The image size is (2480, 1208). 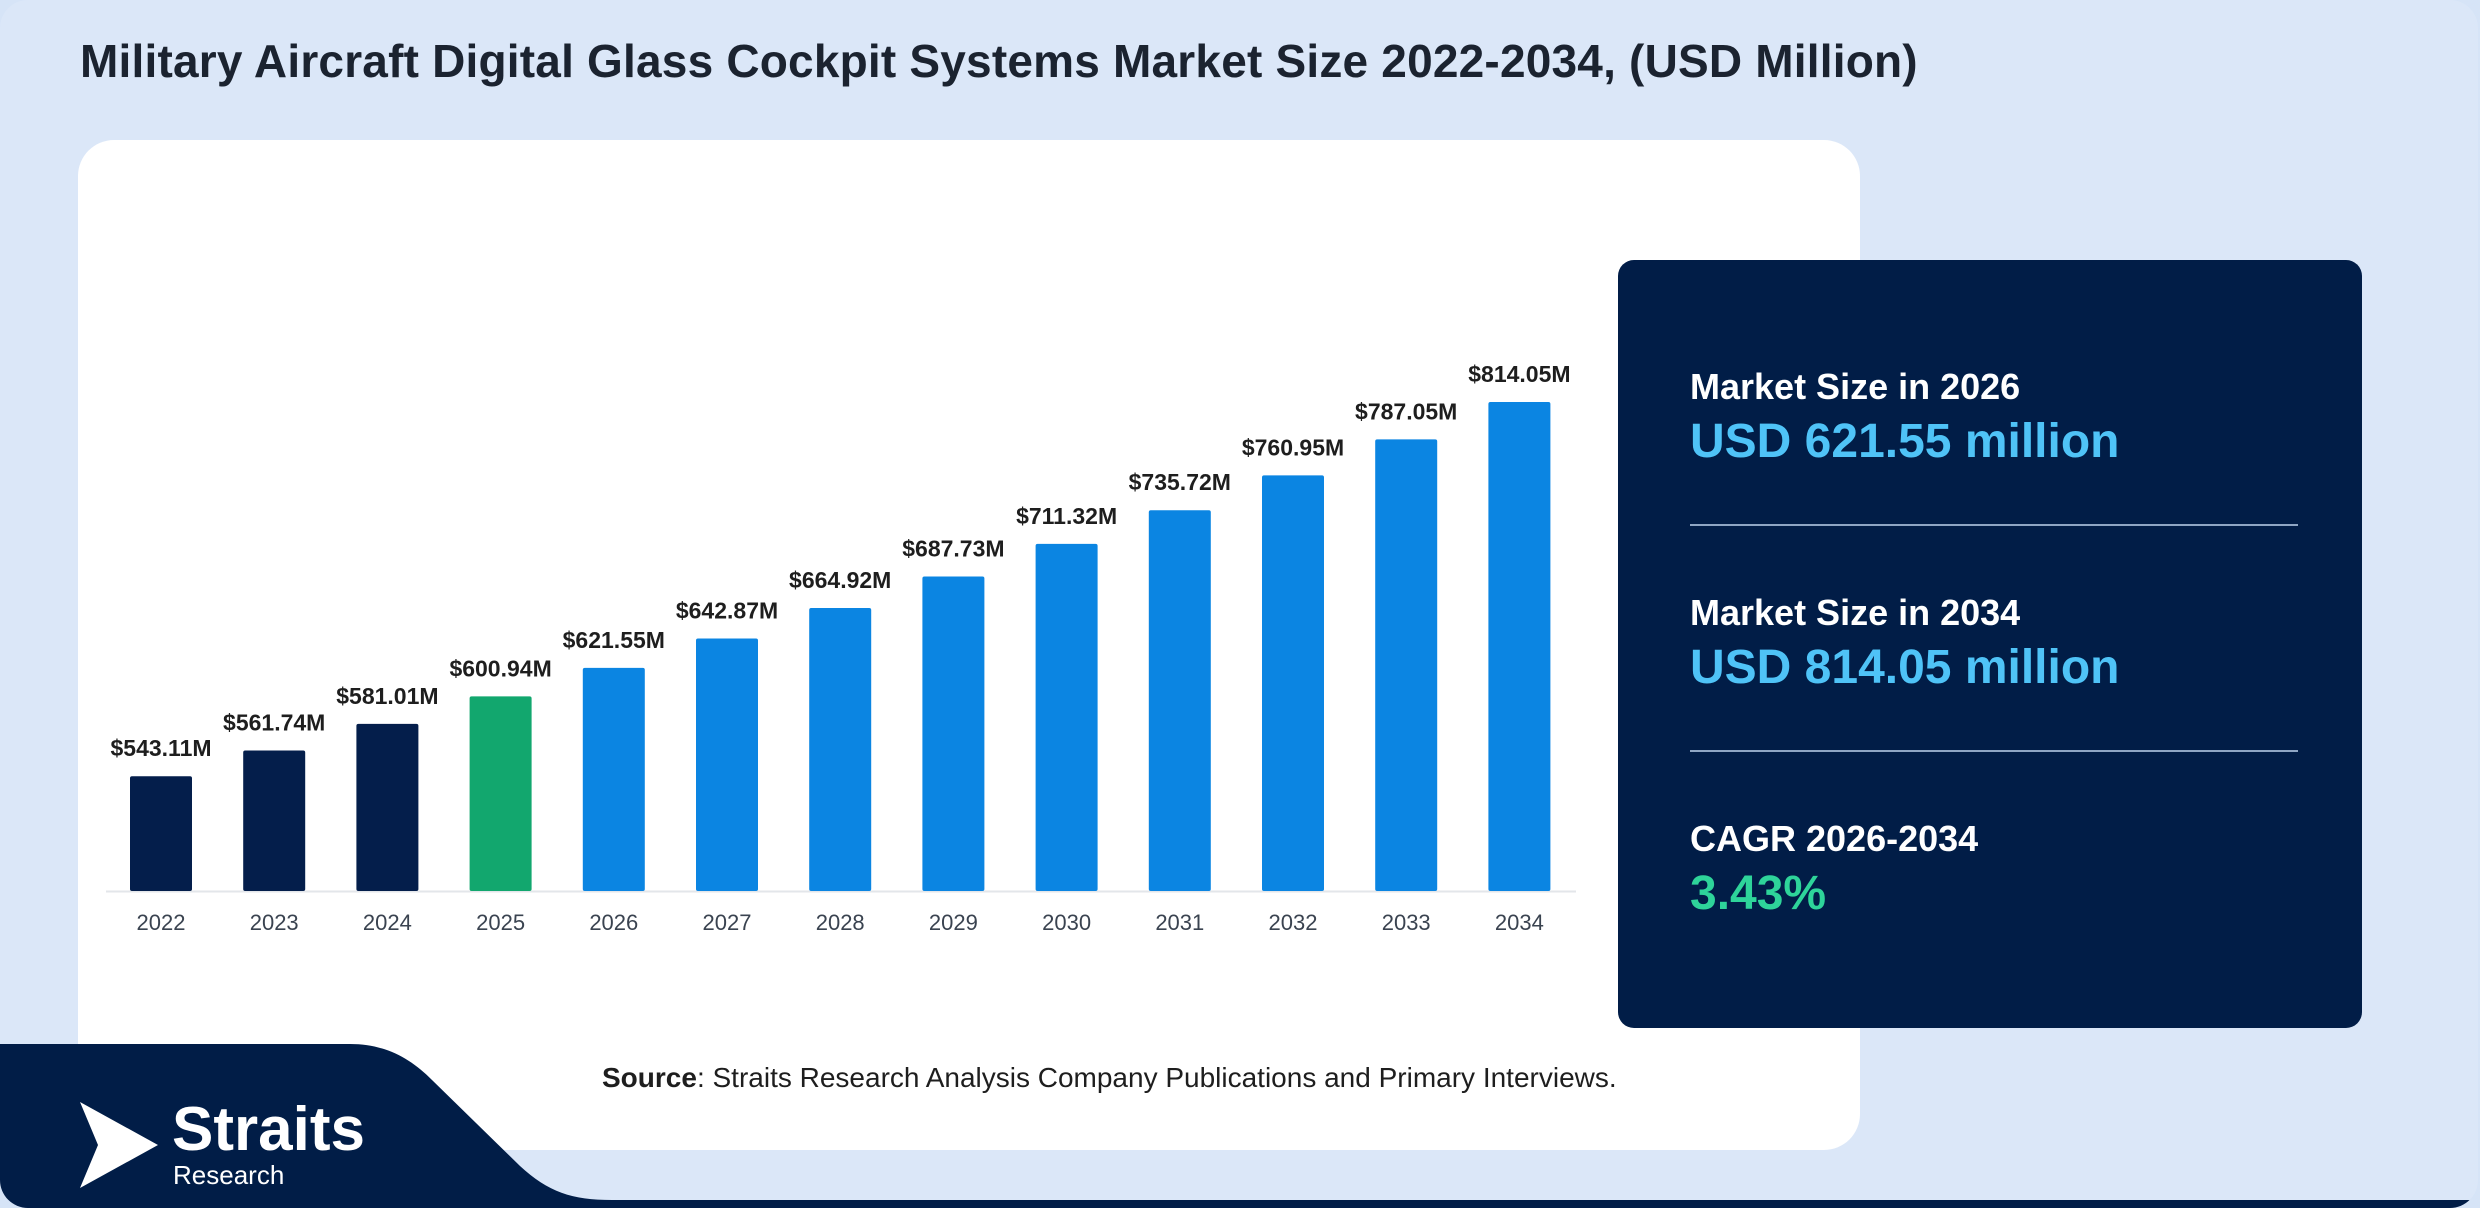 I want to click on stat-value: USD 814.05 million, so click(x=1905, y=667).